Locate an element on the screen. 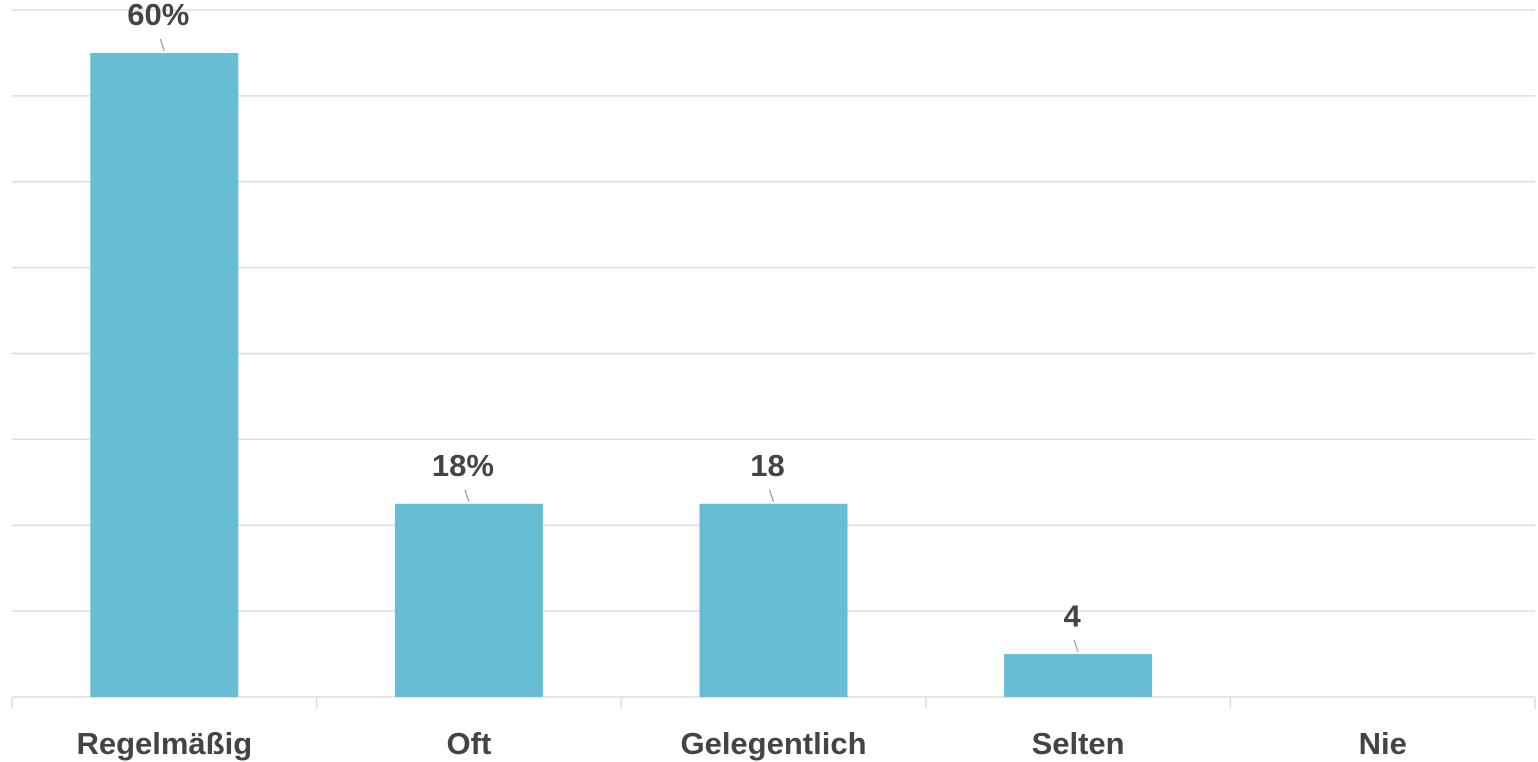 This screenshot has width=1538, height=762. x-tick-label: Regelmäßig is located at coordinates (164, 743).